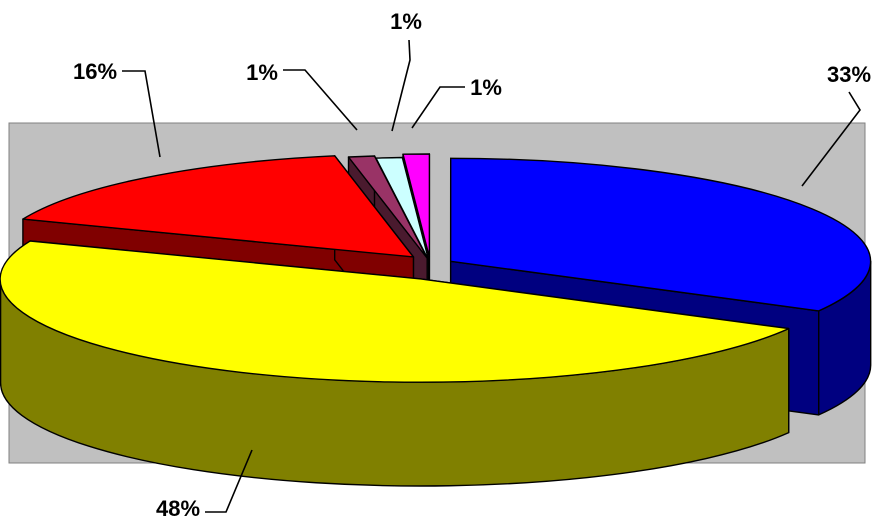 This screenshot has width=878, height=525. What do you see at coordinates (849, 74) in the screenshot?
I see `data-label: 33%` at bounding box center [849, 74].